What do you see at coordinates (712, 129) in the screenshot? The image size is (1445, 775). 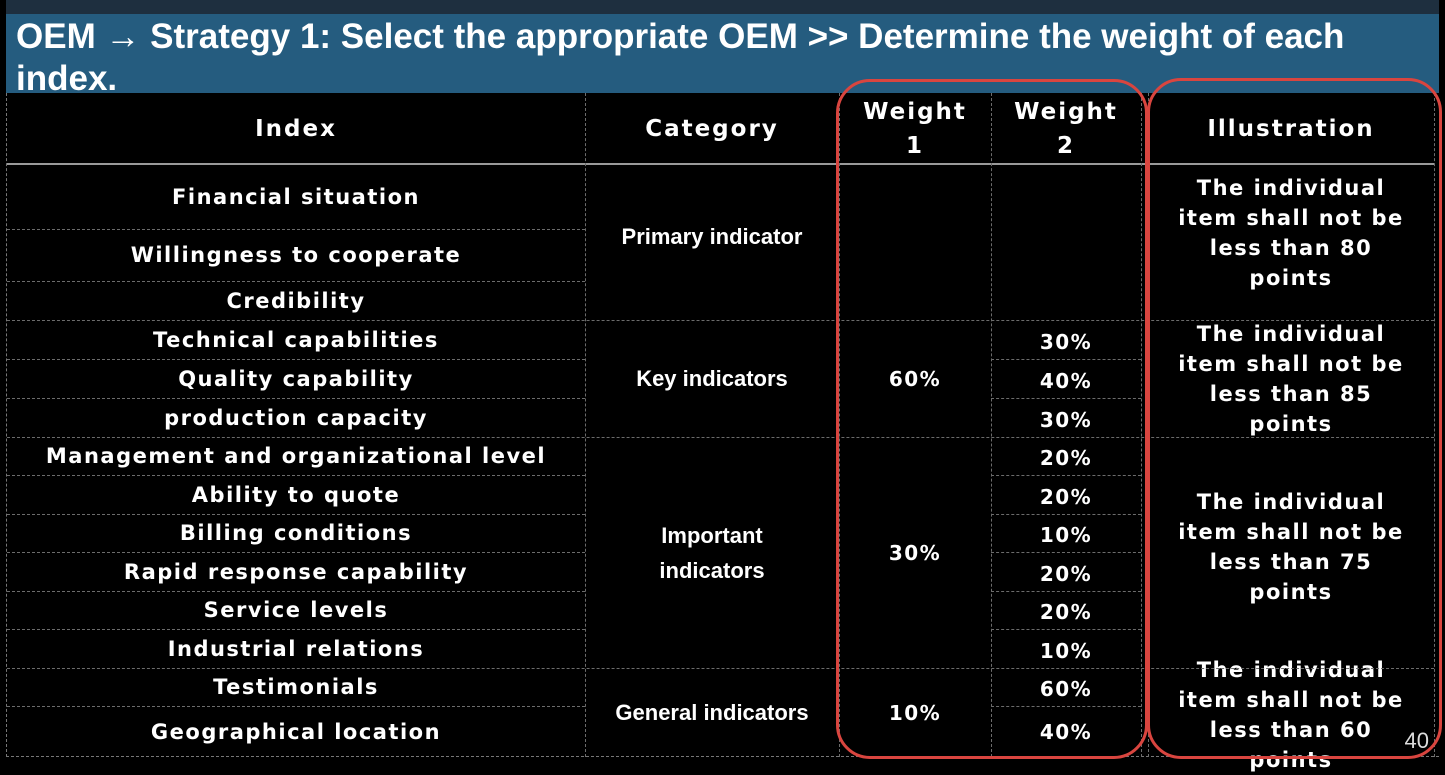 I see `header-category: Category` at bounding box center [712, 129].